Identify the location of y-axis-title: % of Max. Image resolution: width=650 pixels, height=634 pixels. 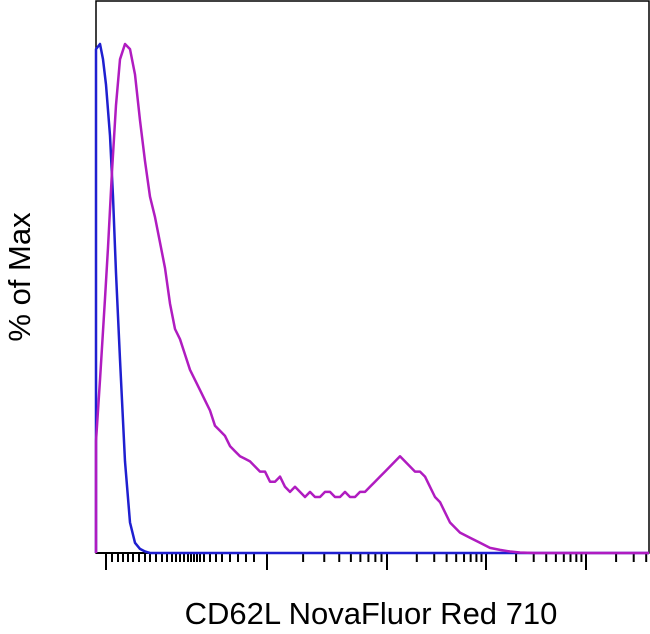
(19, 277).